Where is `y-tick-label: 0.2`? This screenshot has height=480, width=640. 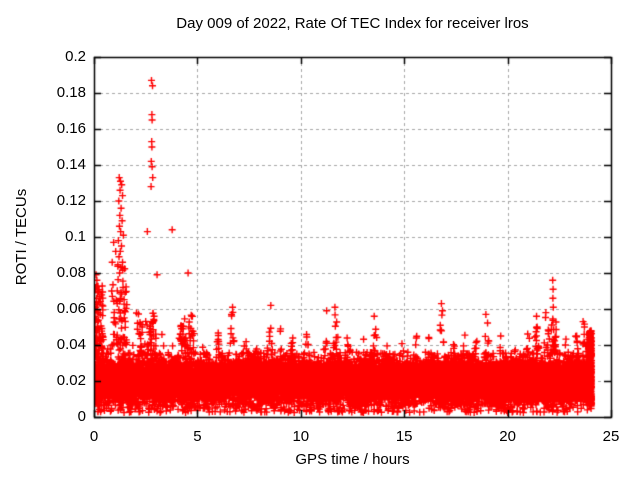
y-tick-label: 0.2 is located at coordinates (75, 56).